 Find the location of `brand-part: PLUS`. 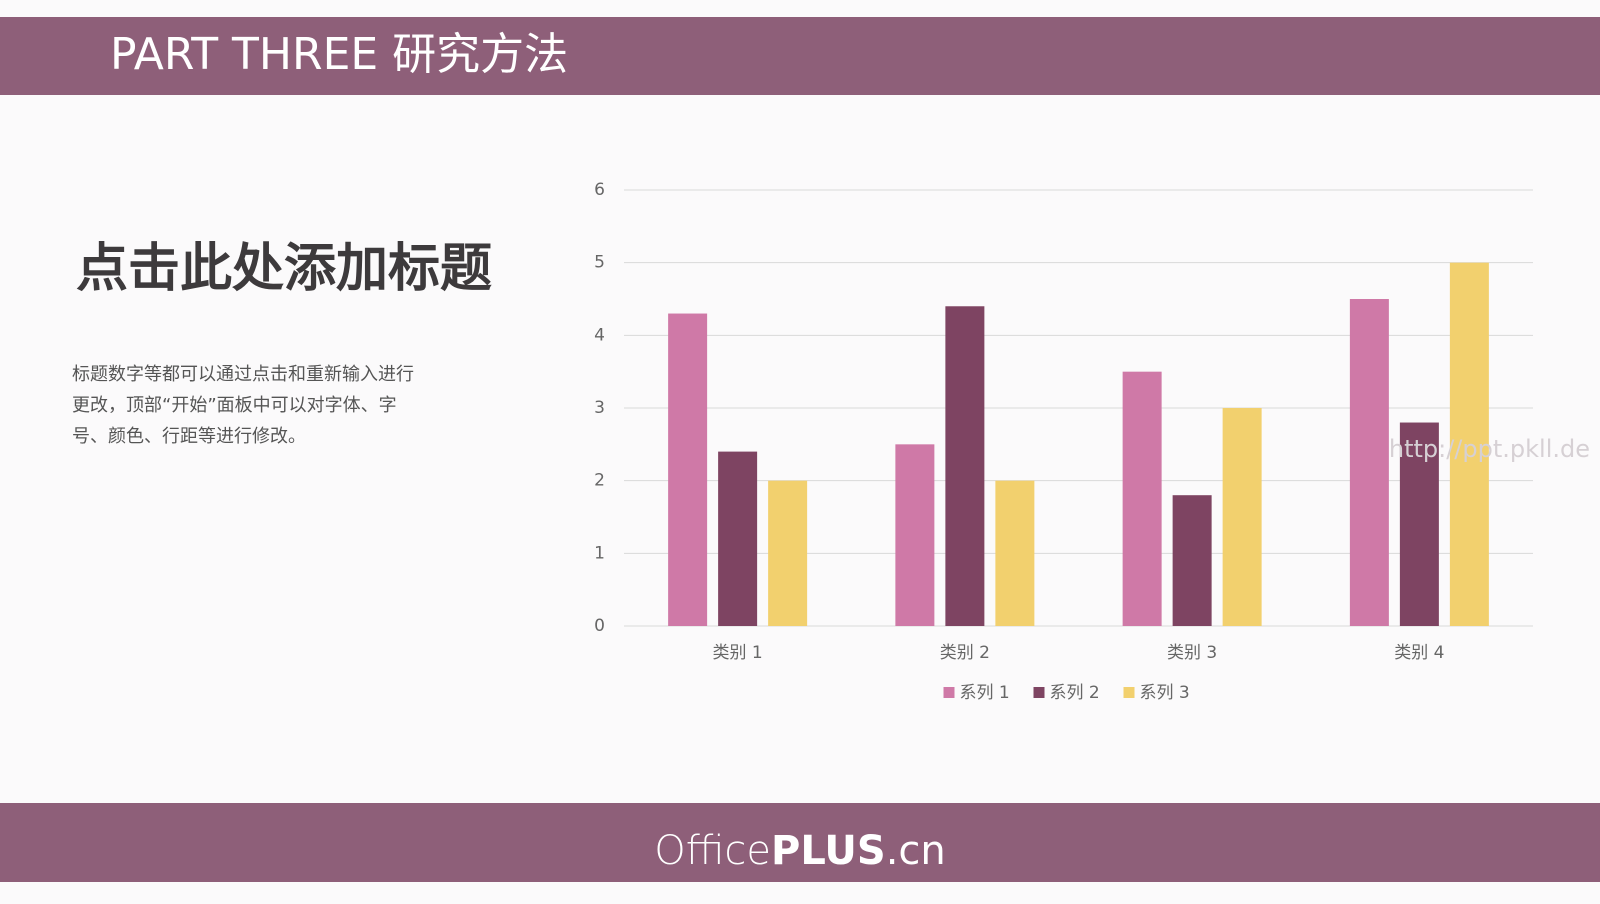

brand-part: PLUS is located at coordinates (828, 851).